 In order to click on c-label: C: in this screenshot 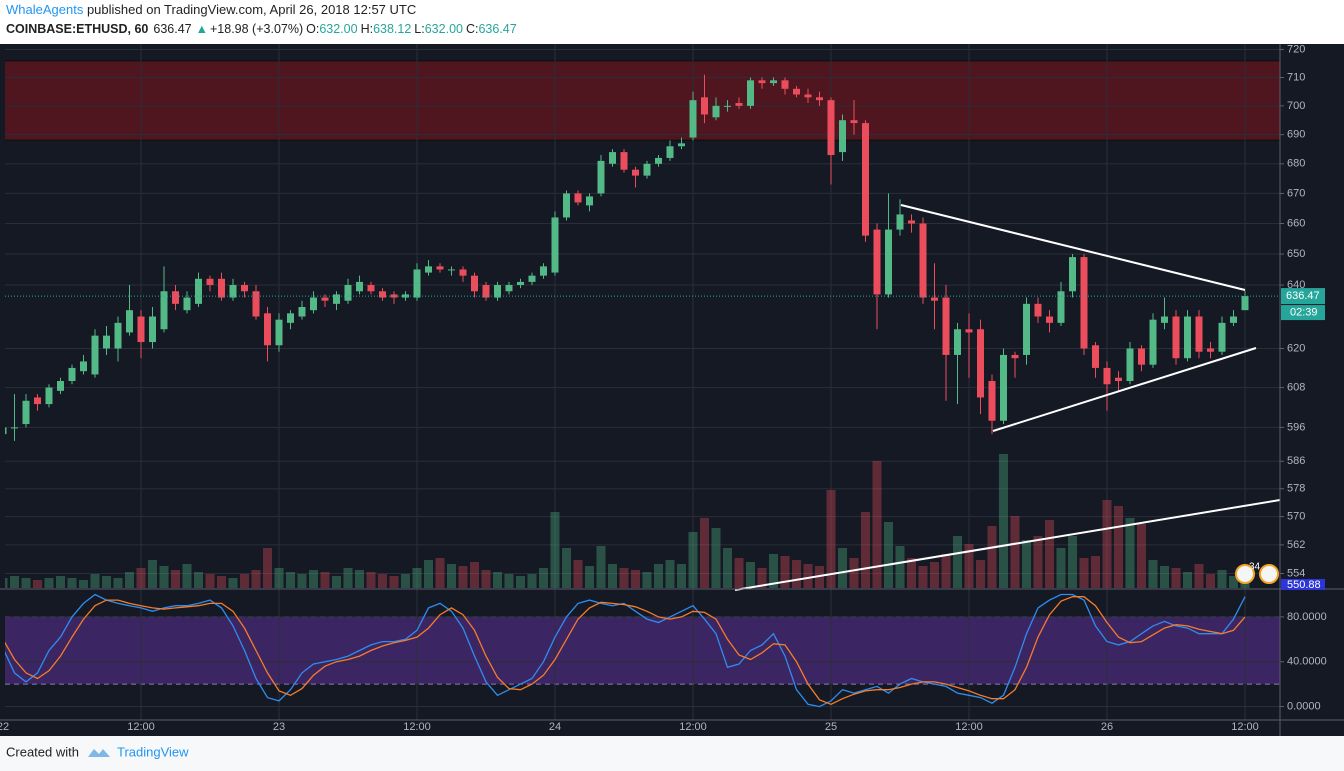, I will do `click(472, 29)`.